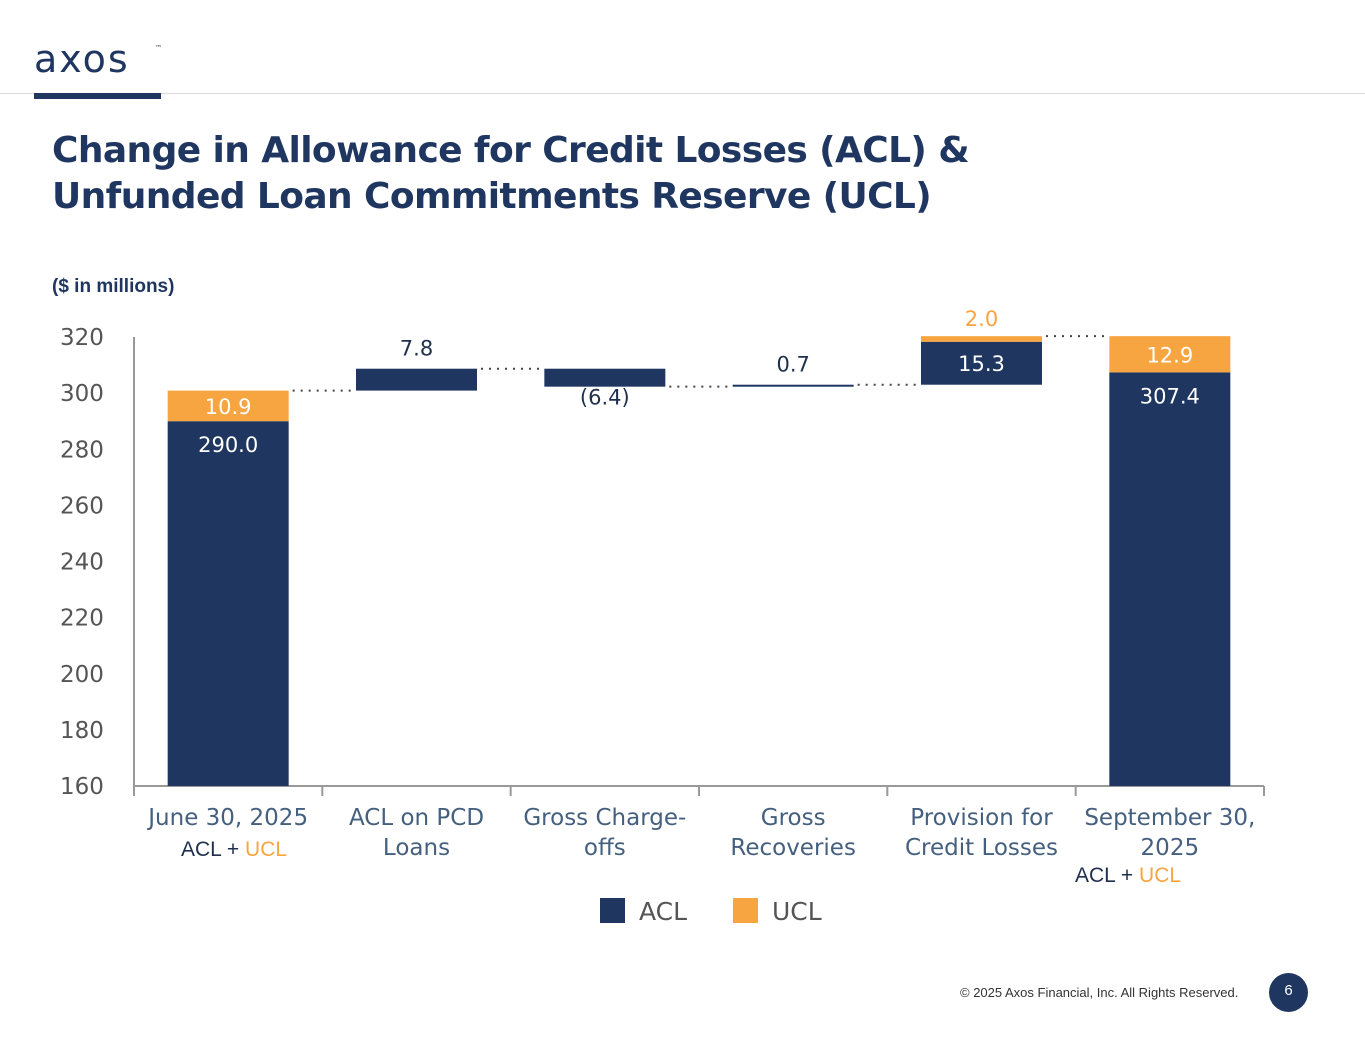  I want to click on y-tick-label: 260, so click(82, 506).